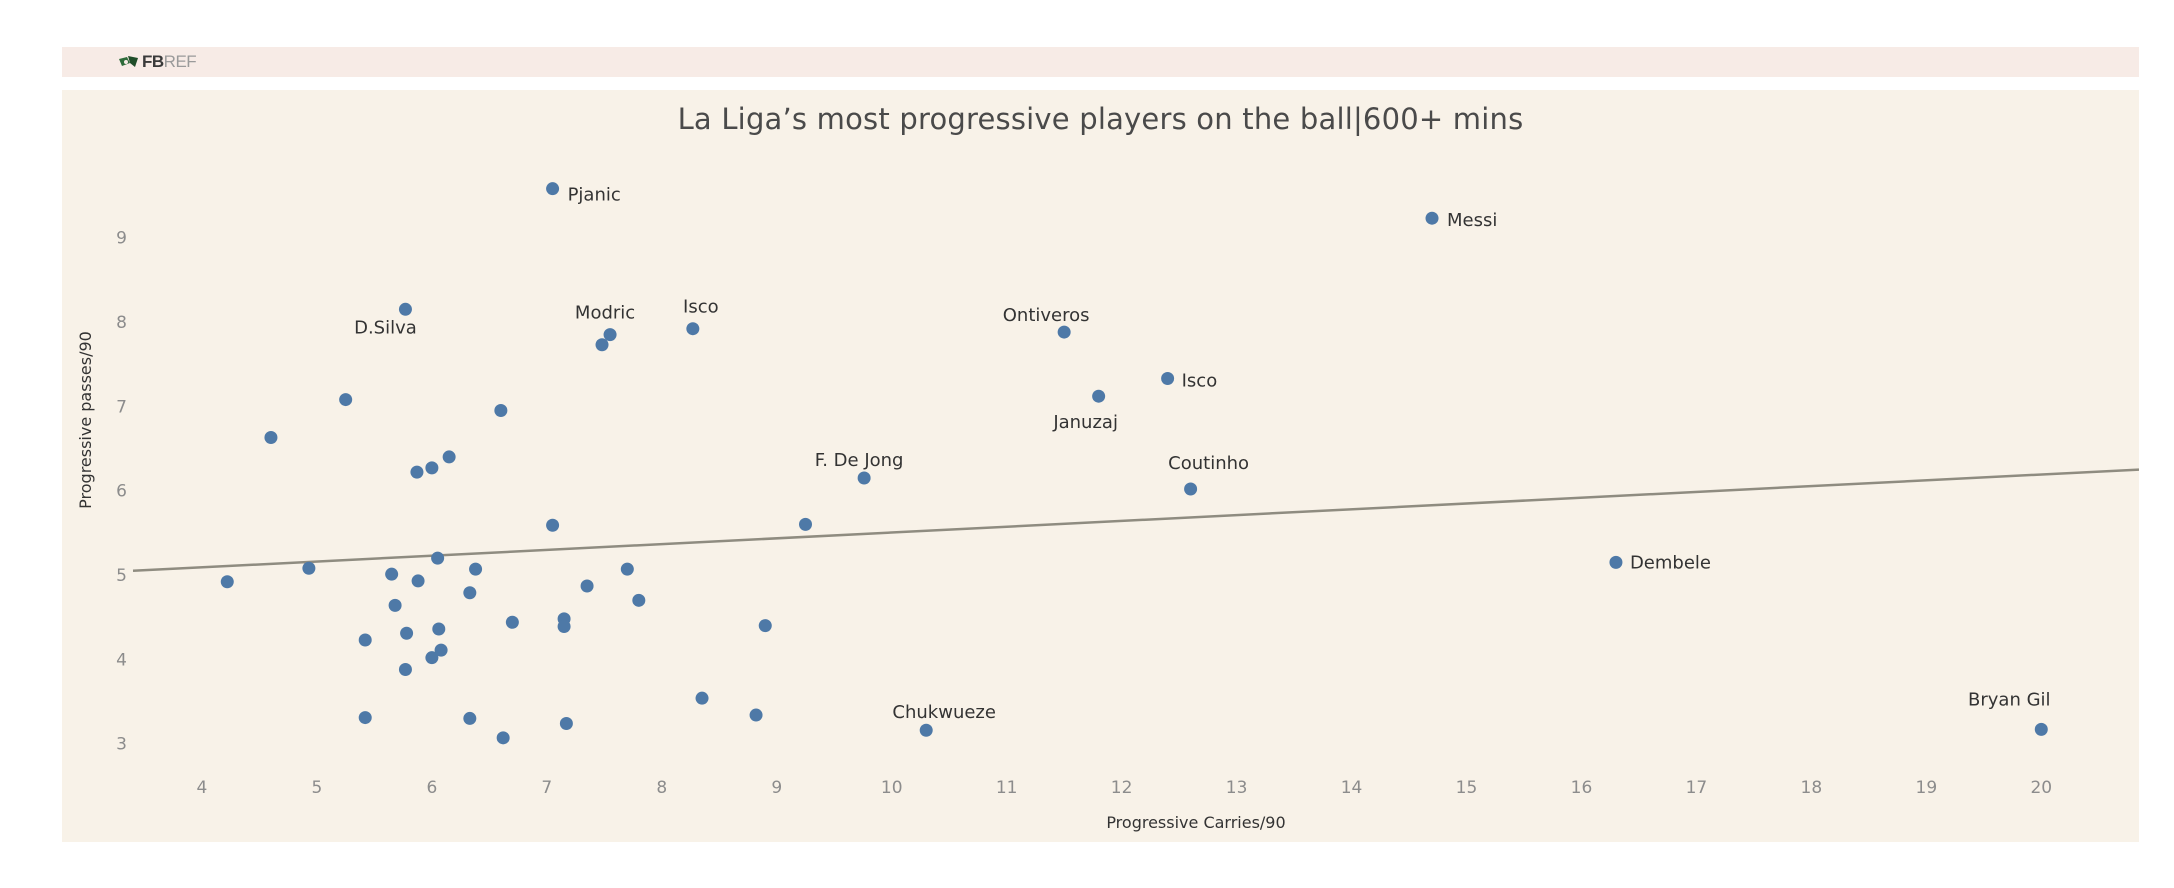 The image size is (2174, 888). What do you see at coordinates (121, 576) in the screenshot?
I see `y-tick-label: 5` at bounding box center [121, 576].